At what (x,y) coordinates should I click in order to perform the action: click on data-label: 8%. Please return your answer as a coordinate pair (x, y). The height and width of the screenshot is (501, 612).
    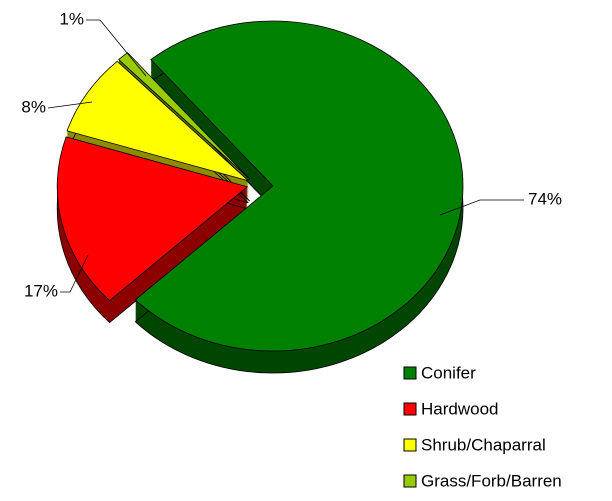
    Looking at the image, I should click on (33, 106).